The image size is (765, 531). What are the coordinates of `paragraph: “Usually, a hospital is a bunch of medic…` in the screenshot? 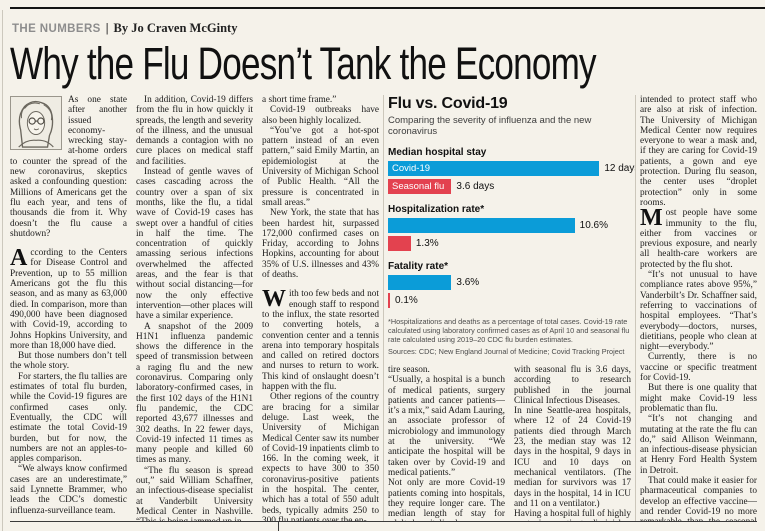 It's located at (446, 426).